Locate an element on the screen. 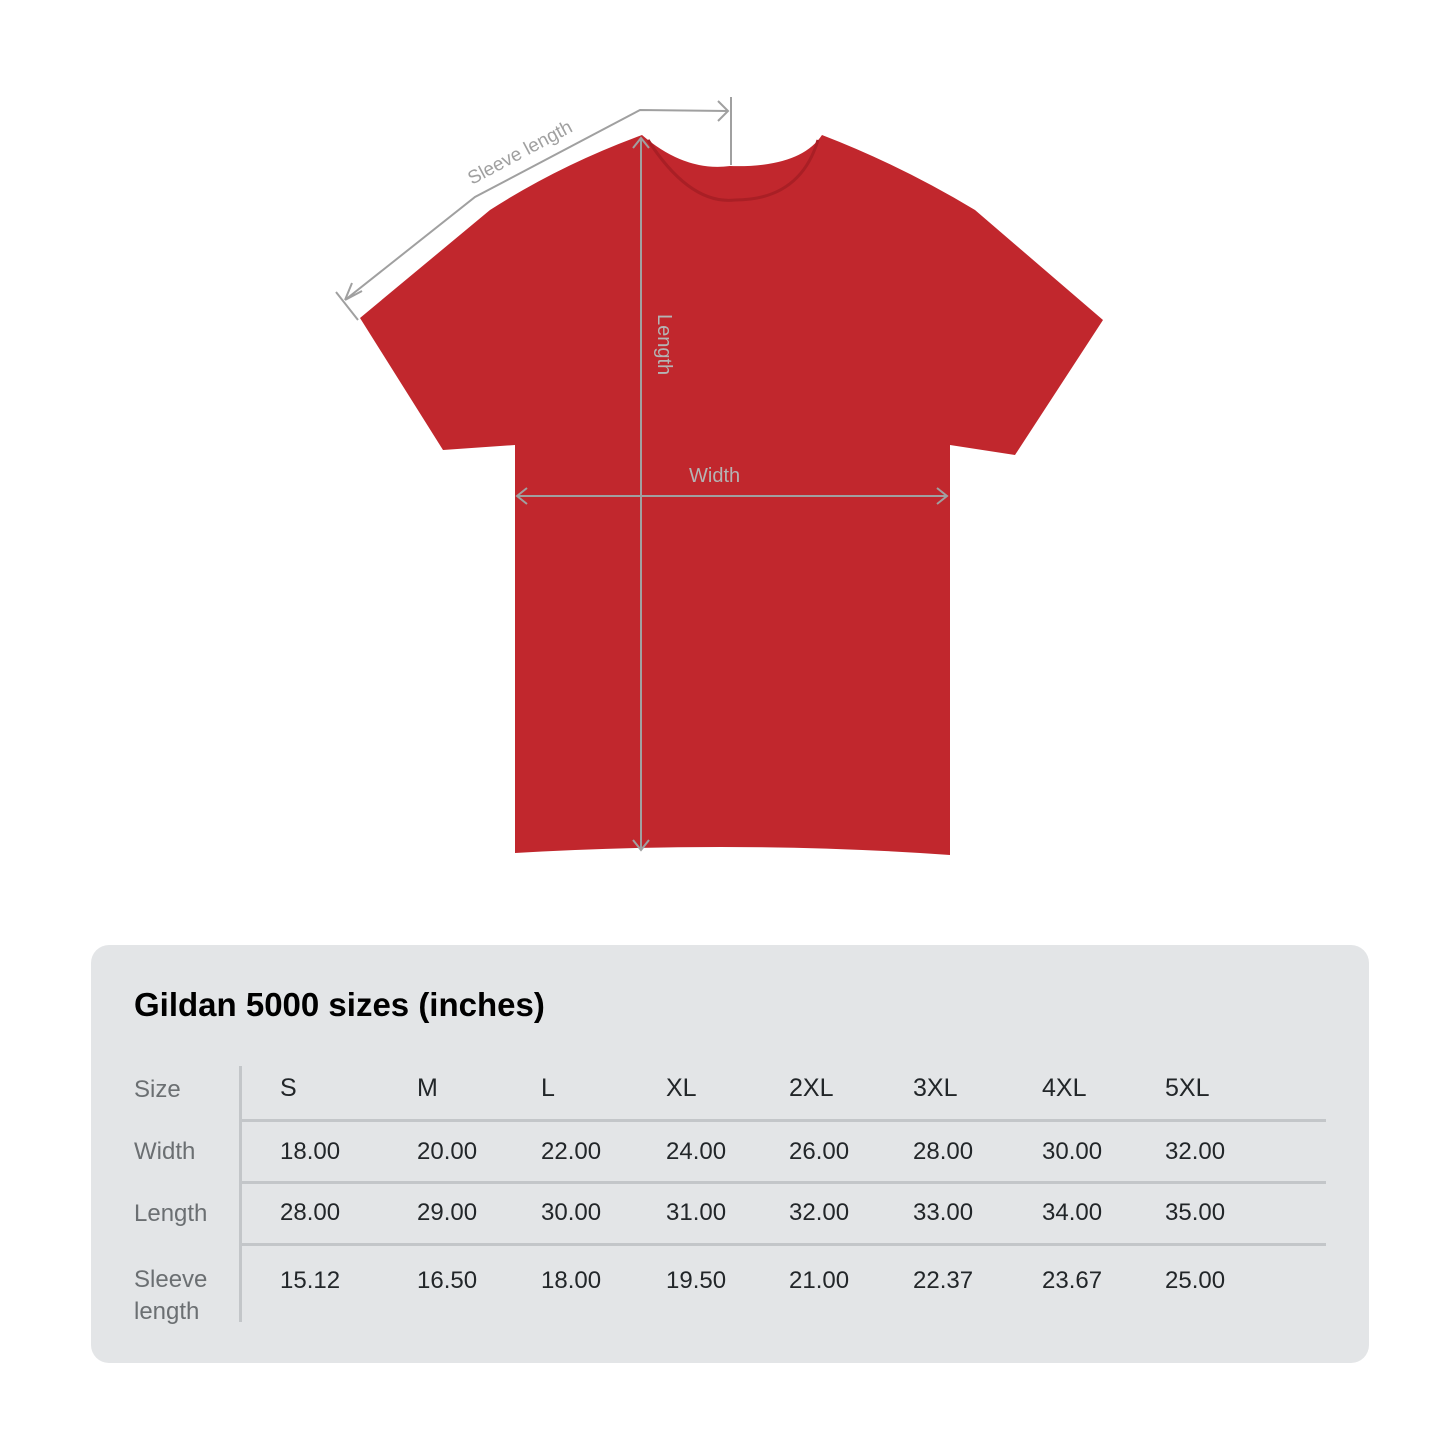 This screenshot has height=1445, width=1445. size-header: M is located at coordinates (427, 1088).